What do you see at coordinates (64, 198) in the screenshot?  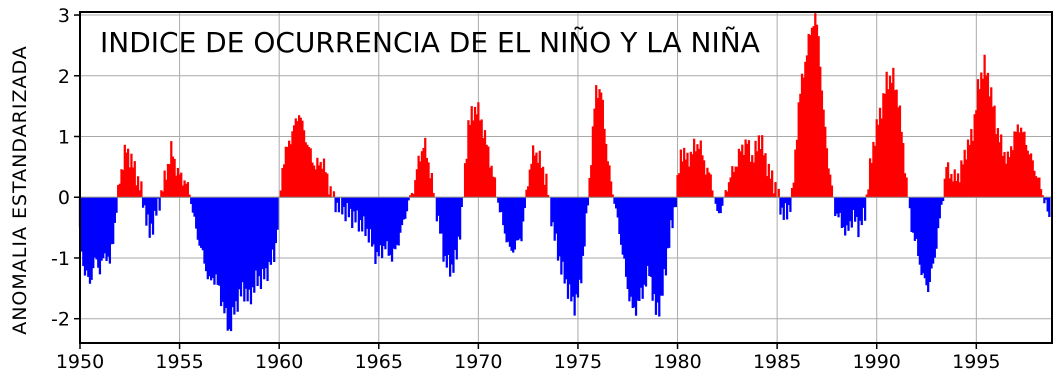 I see `y-tick-label-3: 0` at bounding box center [64, 198].